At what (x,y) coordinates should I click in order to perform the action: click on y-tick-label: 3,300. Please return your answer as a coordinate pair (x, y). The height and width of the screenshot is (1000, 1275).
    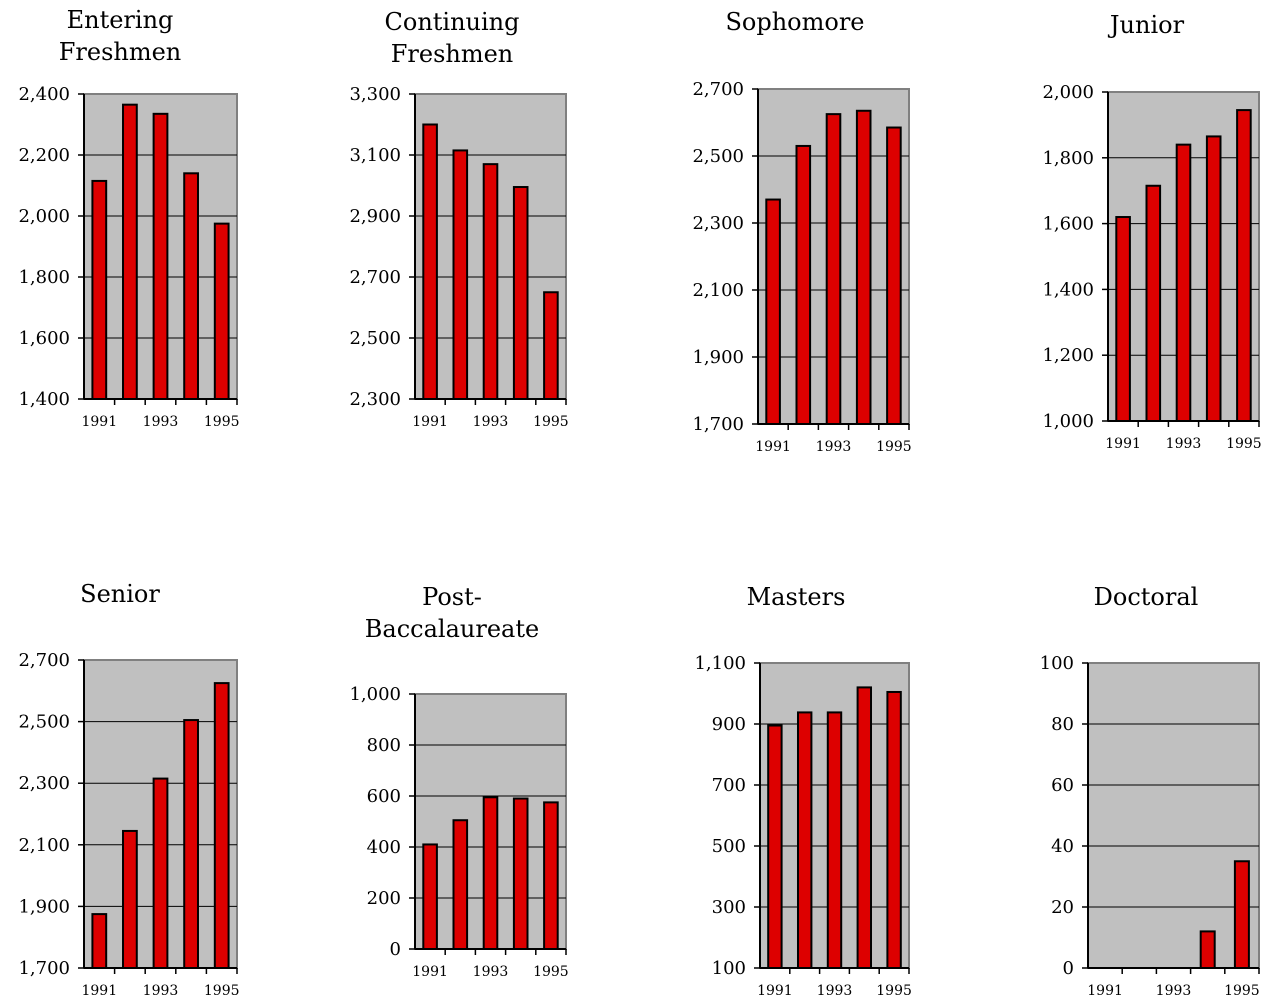
    Looking at the image, I should click on (375, 94).